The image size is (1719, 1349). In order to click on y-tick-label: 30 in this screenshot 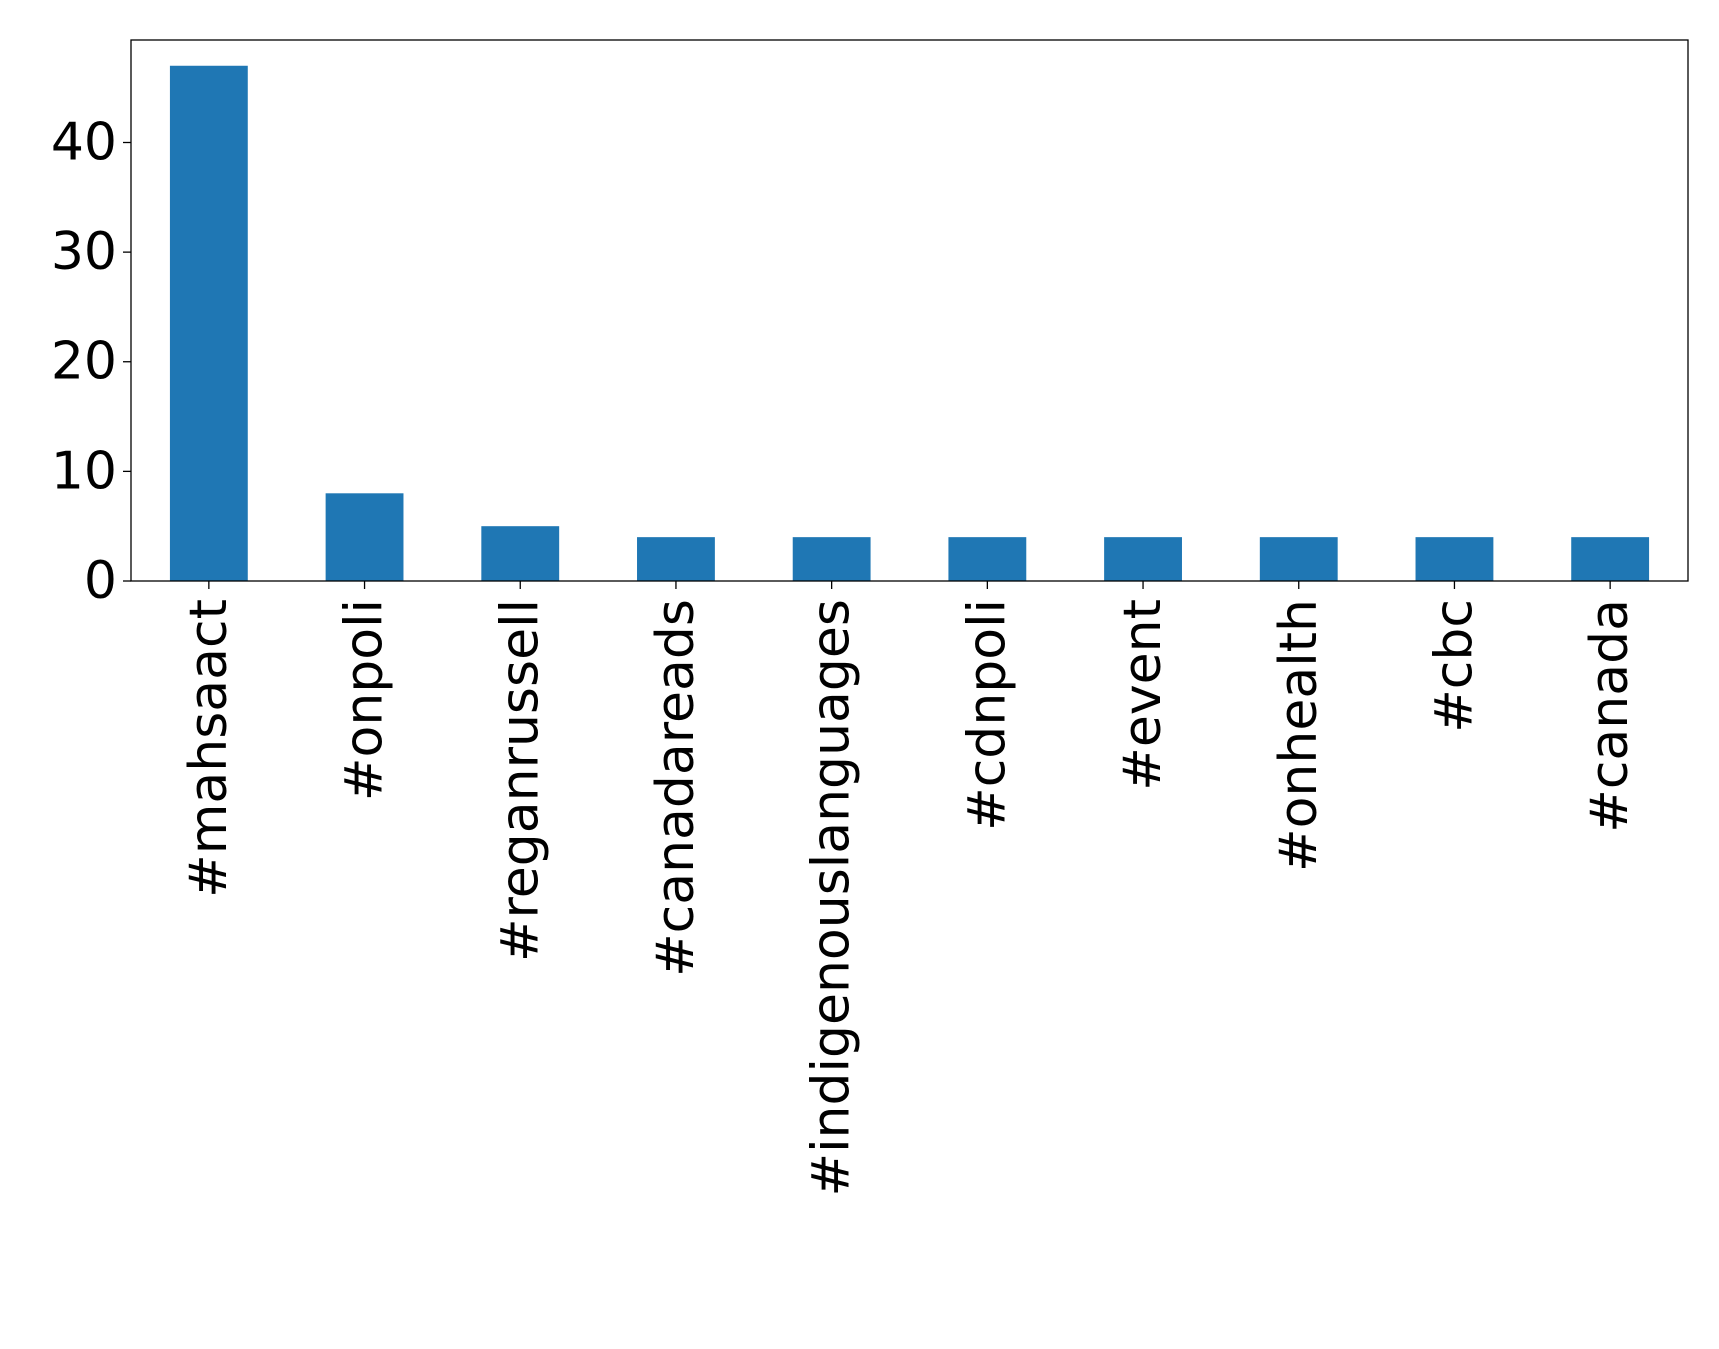, I will do `click(84, 252)`.